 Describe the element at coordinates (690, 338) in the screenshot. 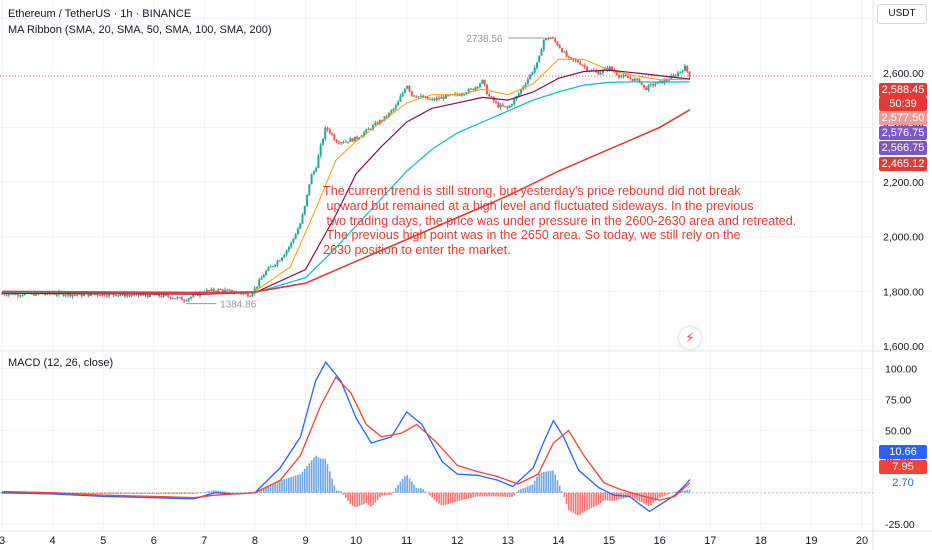

I see `tradingview-logo-icon: ⚡` at that location.